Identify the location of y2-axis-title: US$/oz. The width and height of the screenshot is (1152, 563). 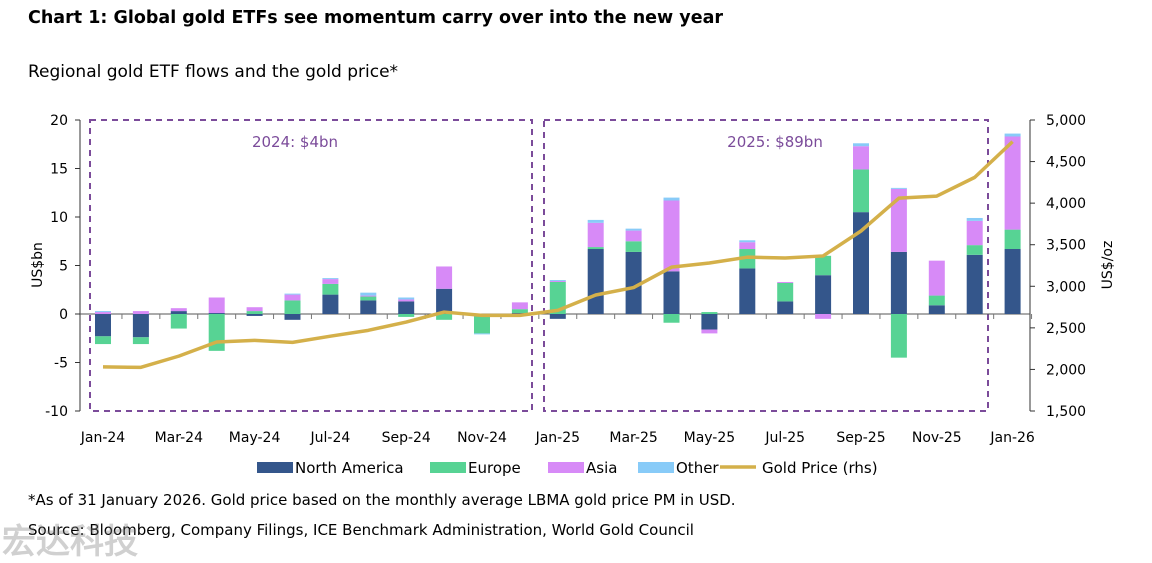
(1108, 265).